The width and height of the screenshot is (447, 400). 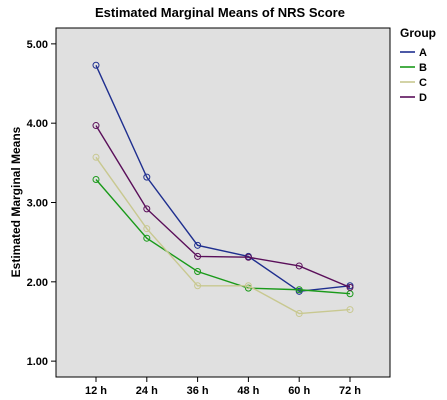 I want to click on x-axis: 12 h 24 h 36 h 48 h 60 h 72 h, so click(x=223, y=387).